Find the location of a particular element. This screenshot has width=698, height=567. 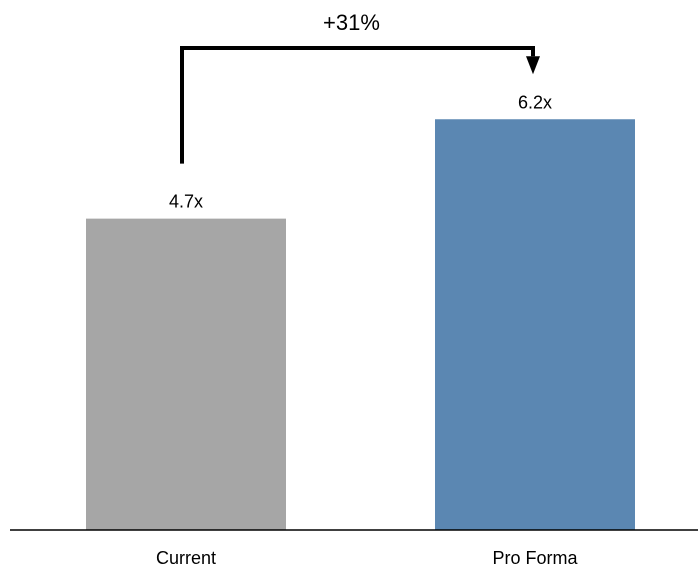

data-label-current: 4.7x is located at coordinates (186, 202).